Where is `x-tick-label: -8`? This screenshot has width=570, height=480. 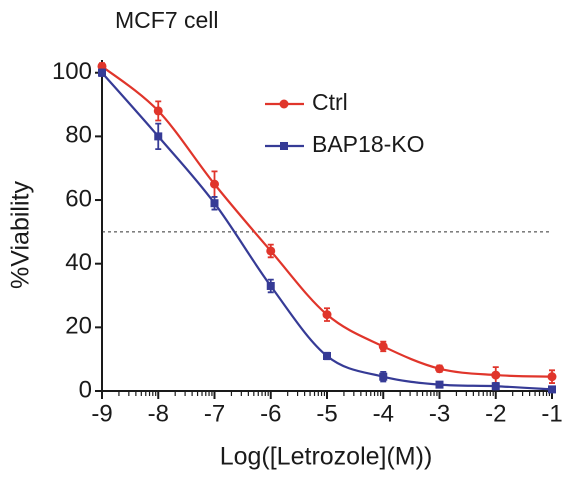
x-tick-label: -8 is located at coordinates (158, 413).